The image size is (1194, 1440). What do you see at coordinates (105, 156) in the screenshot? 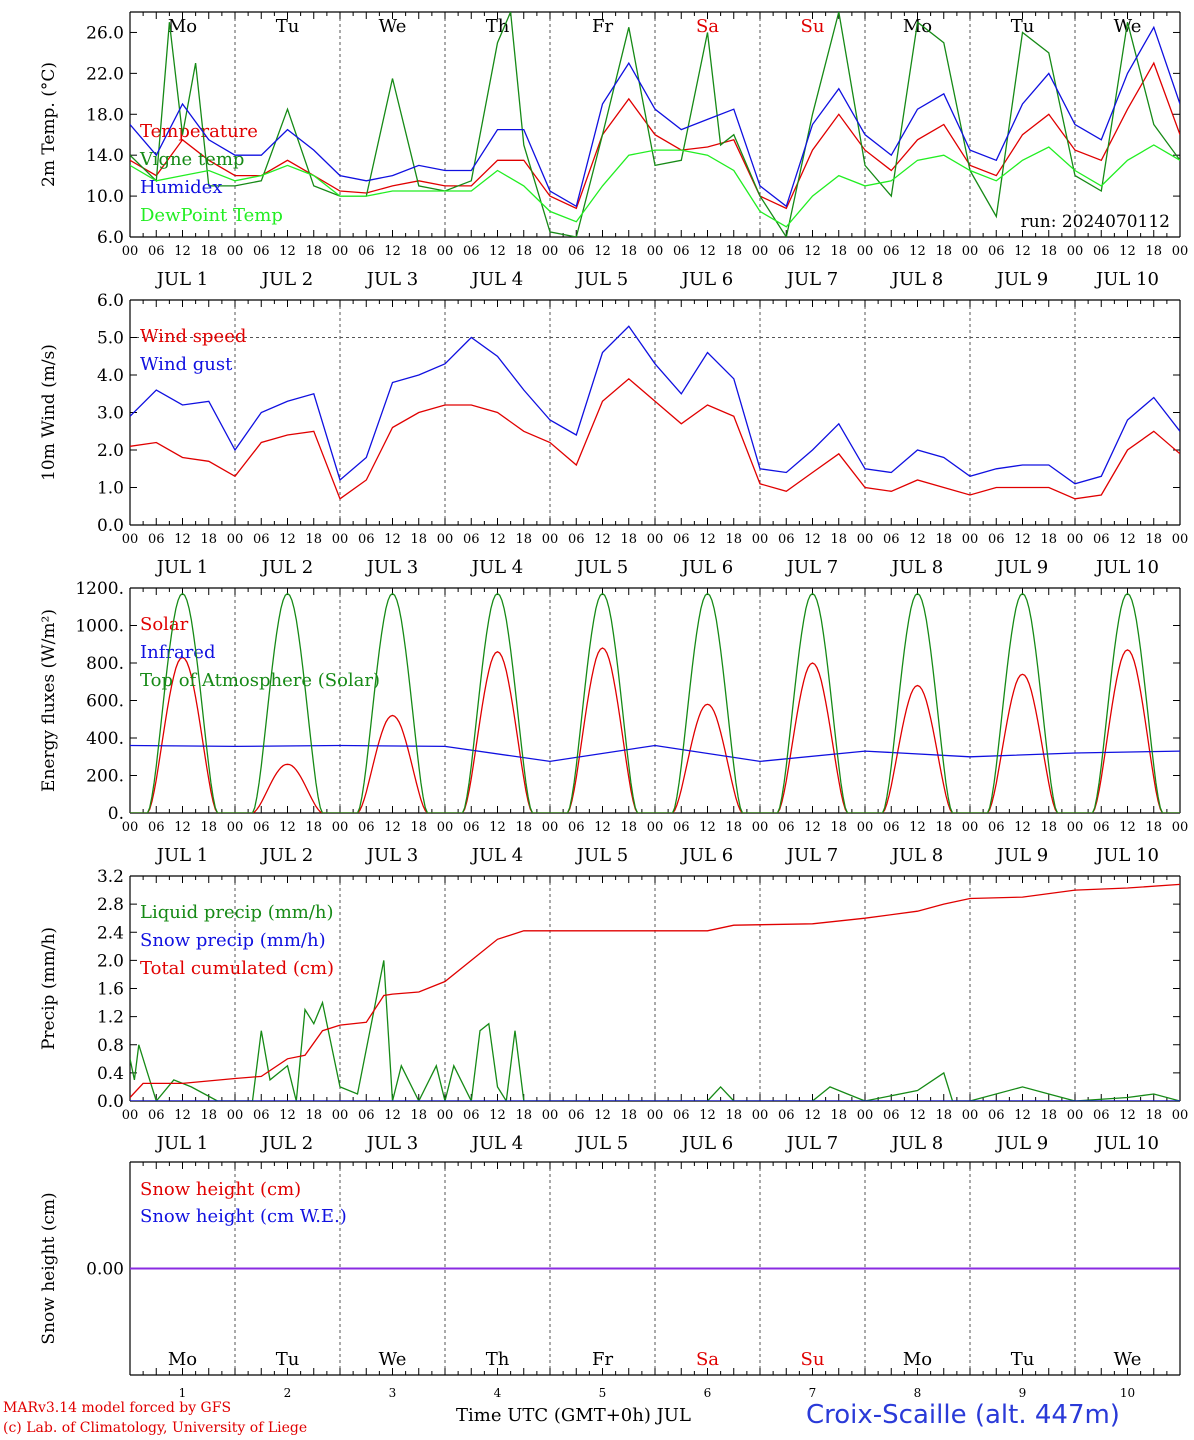
I see `y-tick-label: 14.0` at bounding box center [105, 156].